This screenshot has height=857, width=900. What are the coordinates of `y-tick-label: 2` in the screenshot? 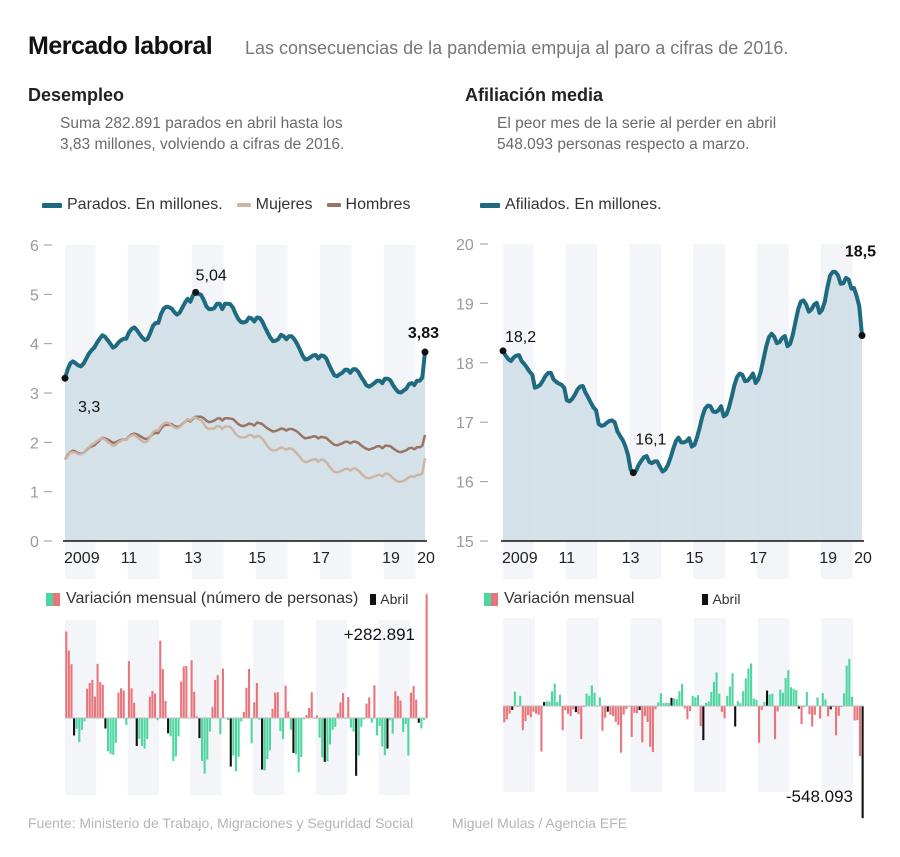 It's located at (34, 443).